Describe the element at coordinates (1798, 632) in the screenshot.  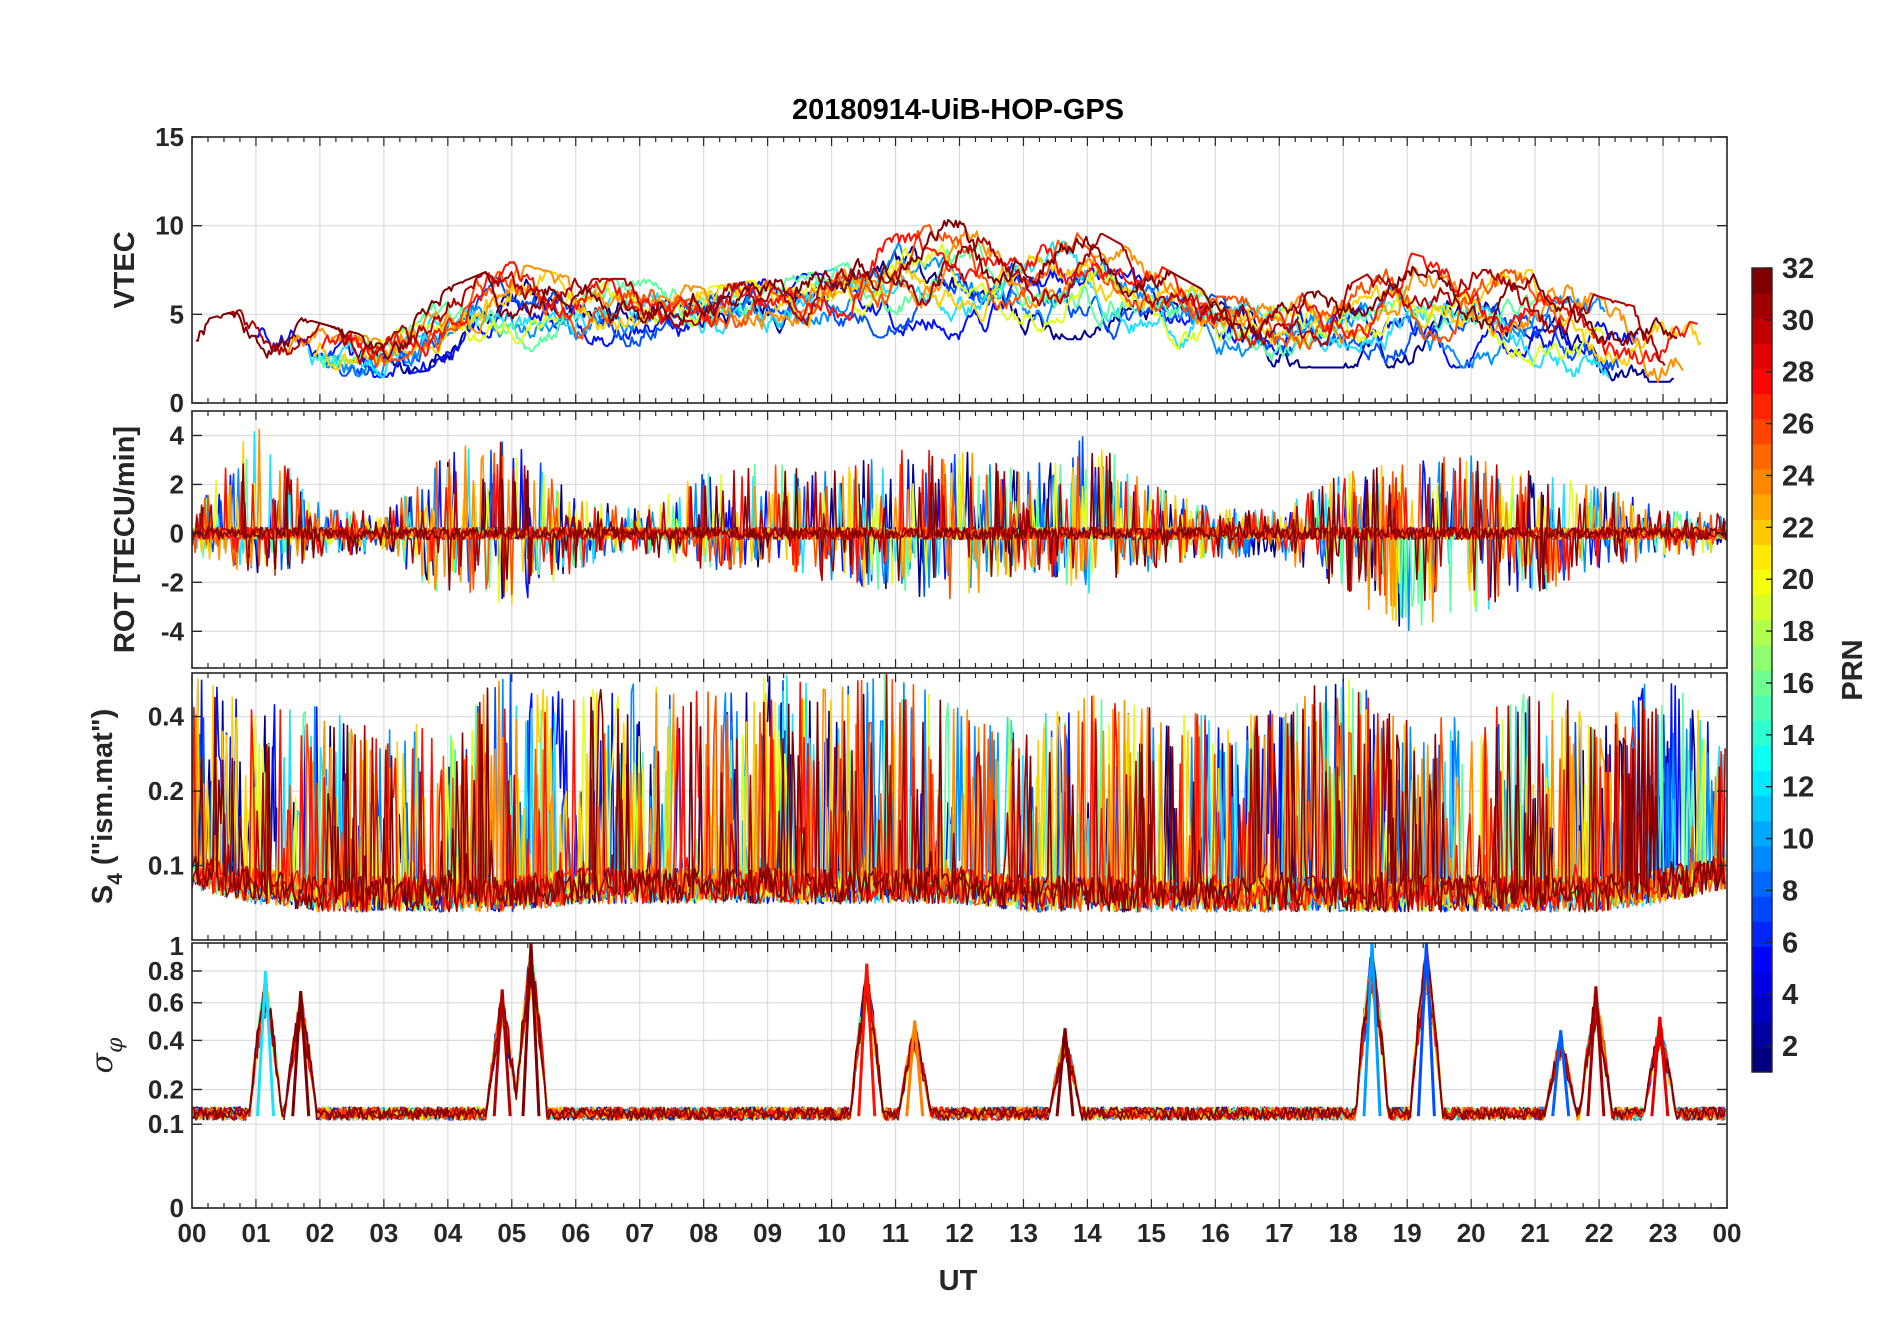
I see `colorbar-tick-label: 18` at that location.